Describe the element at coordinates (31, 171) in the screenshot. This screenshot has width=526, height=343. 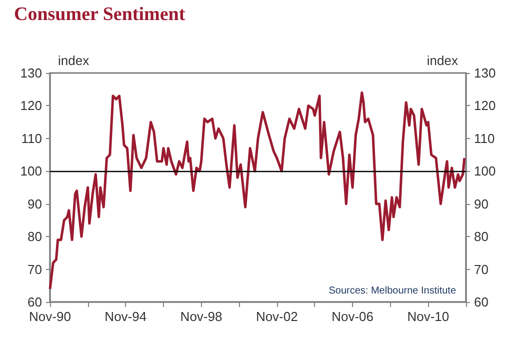
I see `y-tick-label: 100` at that location.